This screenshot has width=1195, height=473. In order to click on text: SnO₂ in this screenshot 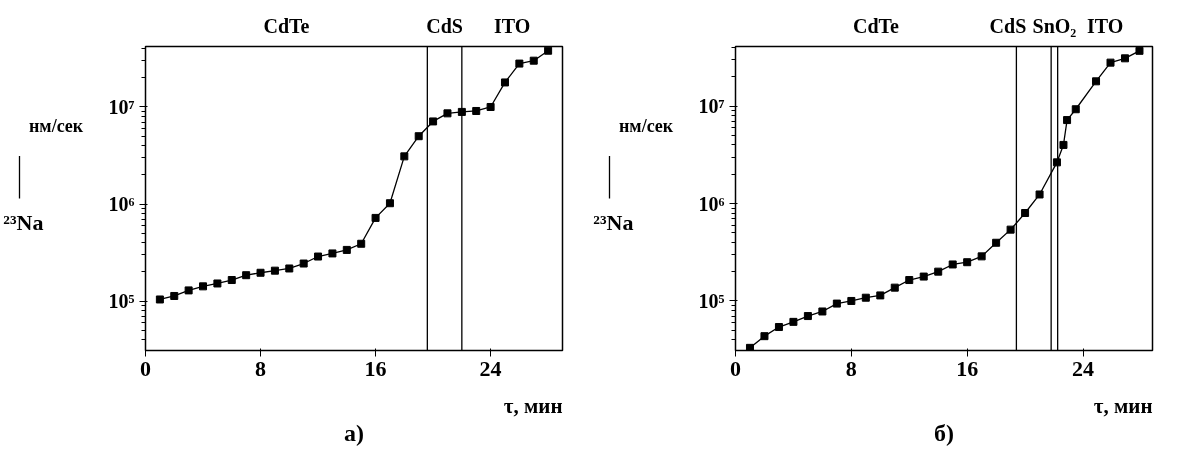, I will do `click(1054, 25)`.